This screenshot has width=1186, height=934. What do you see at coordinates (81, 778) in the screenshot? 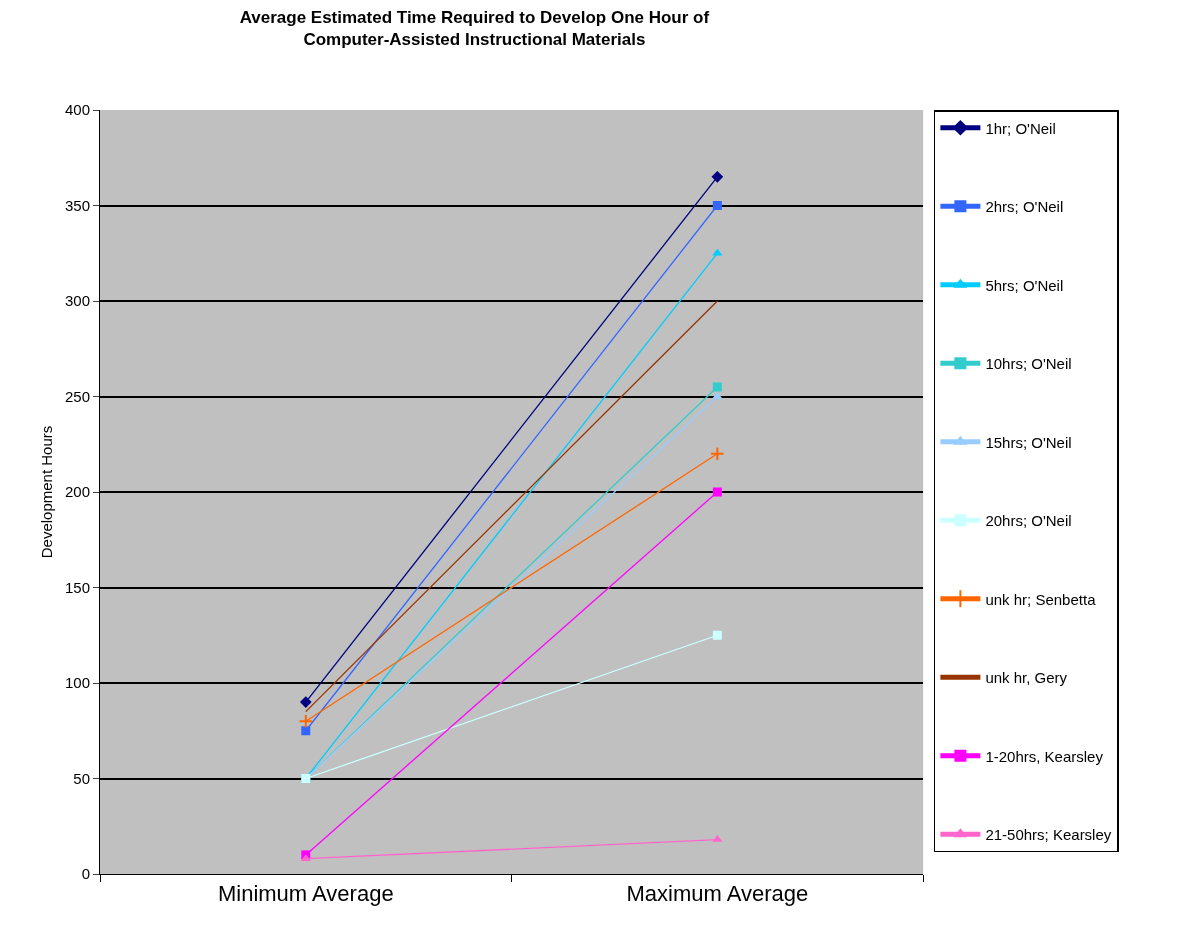
I see `y-tick-label: 50` at bounding box center [81, 778].